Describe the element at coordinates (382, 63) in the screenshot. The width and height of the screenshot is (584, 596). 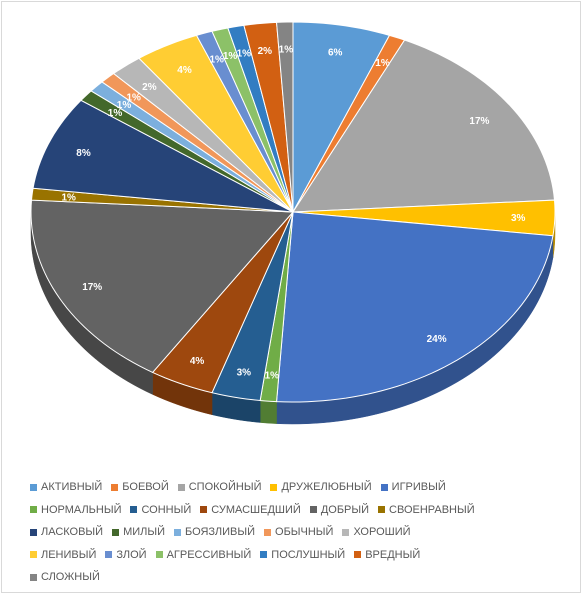
I see `data-label-1: 1%` at that location.